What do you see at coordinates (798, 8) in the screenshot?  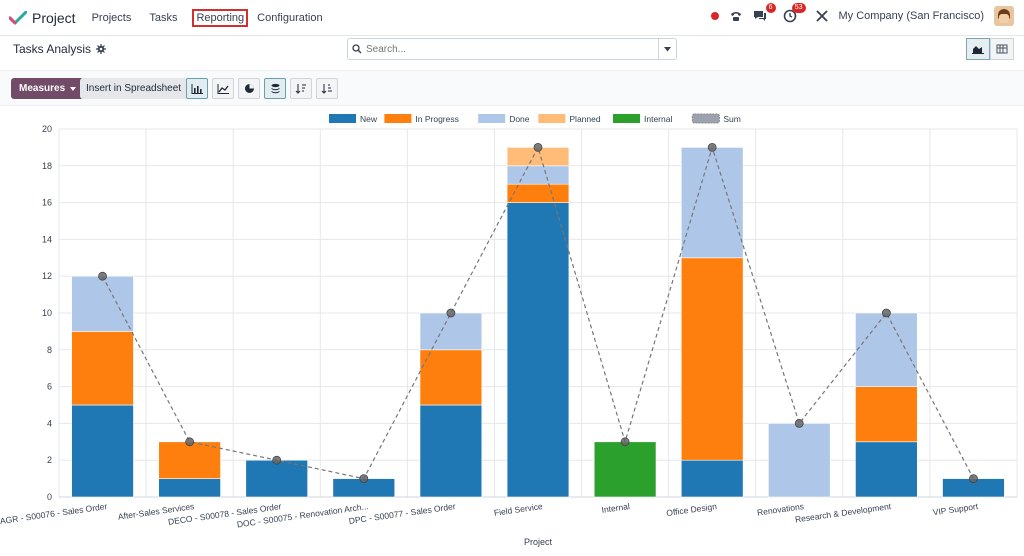 I see `activity-badge: 53` at bounding box center [798, 8].